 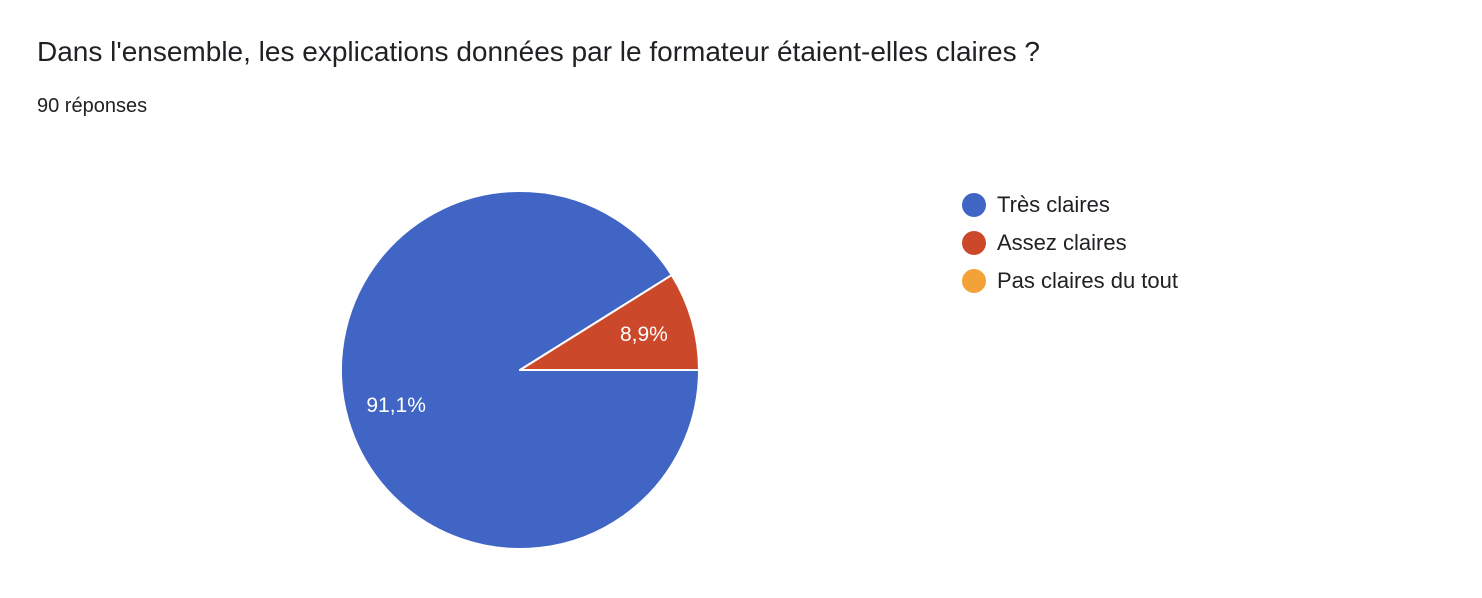 I want to click on legend-label: Pas claires du tout, so click(x=1087, y=280).